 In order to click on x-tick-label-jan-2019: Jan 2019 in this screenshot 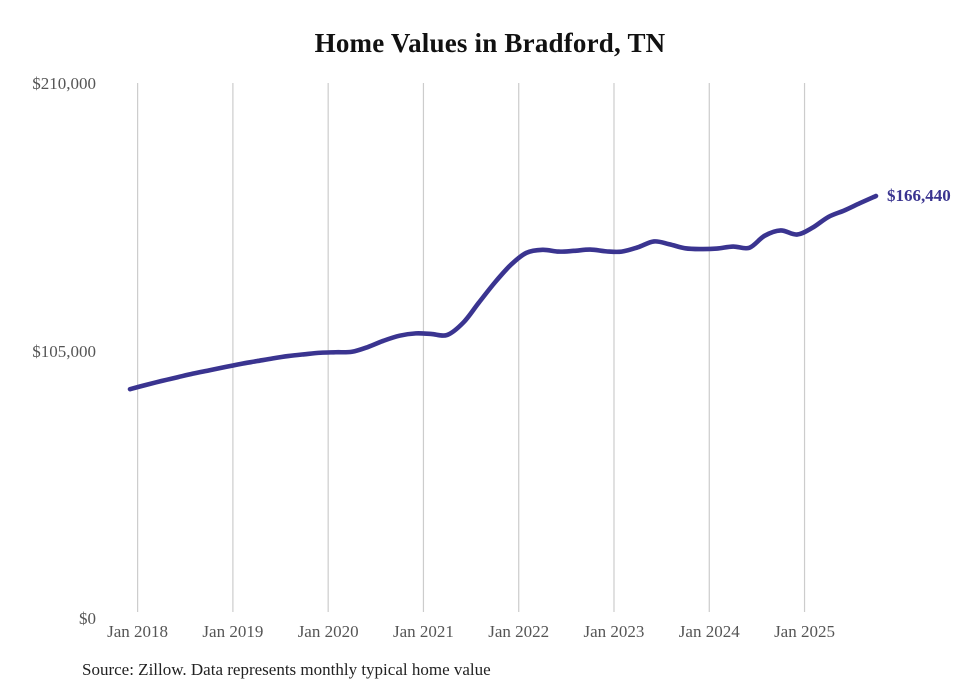, I will do `click(233, 631)`.